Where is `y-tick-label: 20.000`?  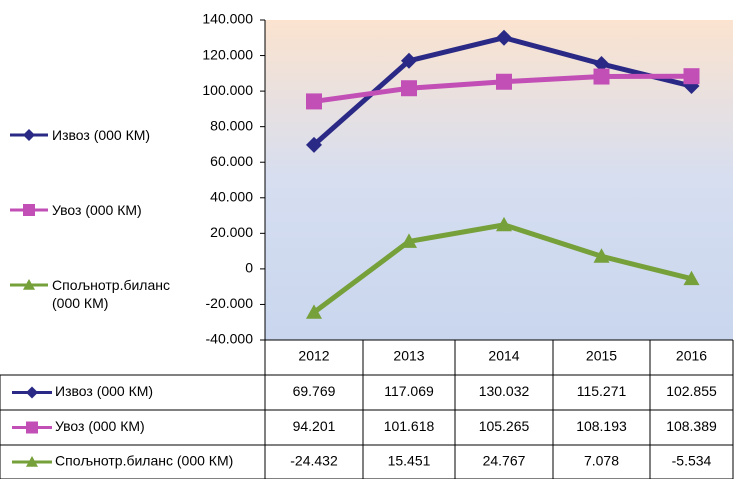
y-tick-label: 20.000 is located at coordinates (231, 232).